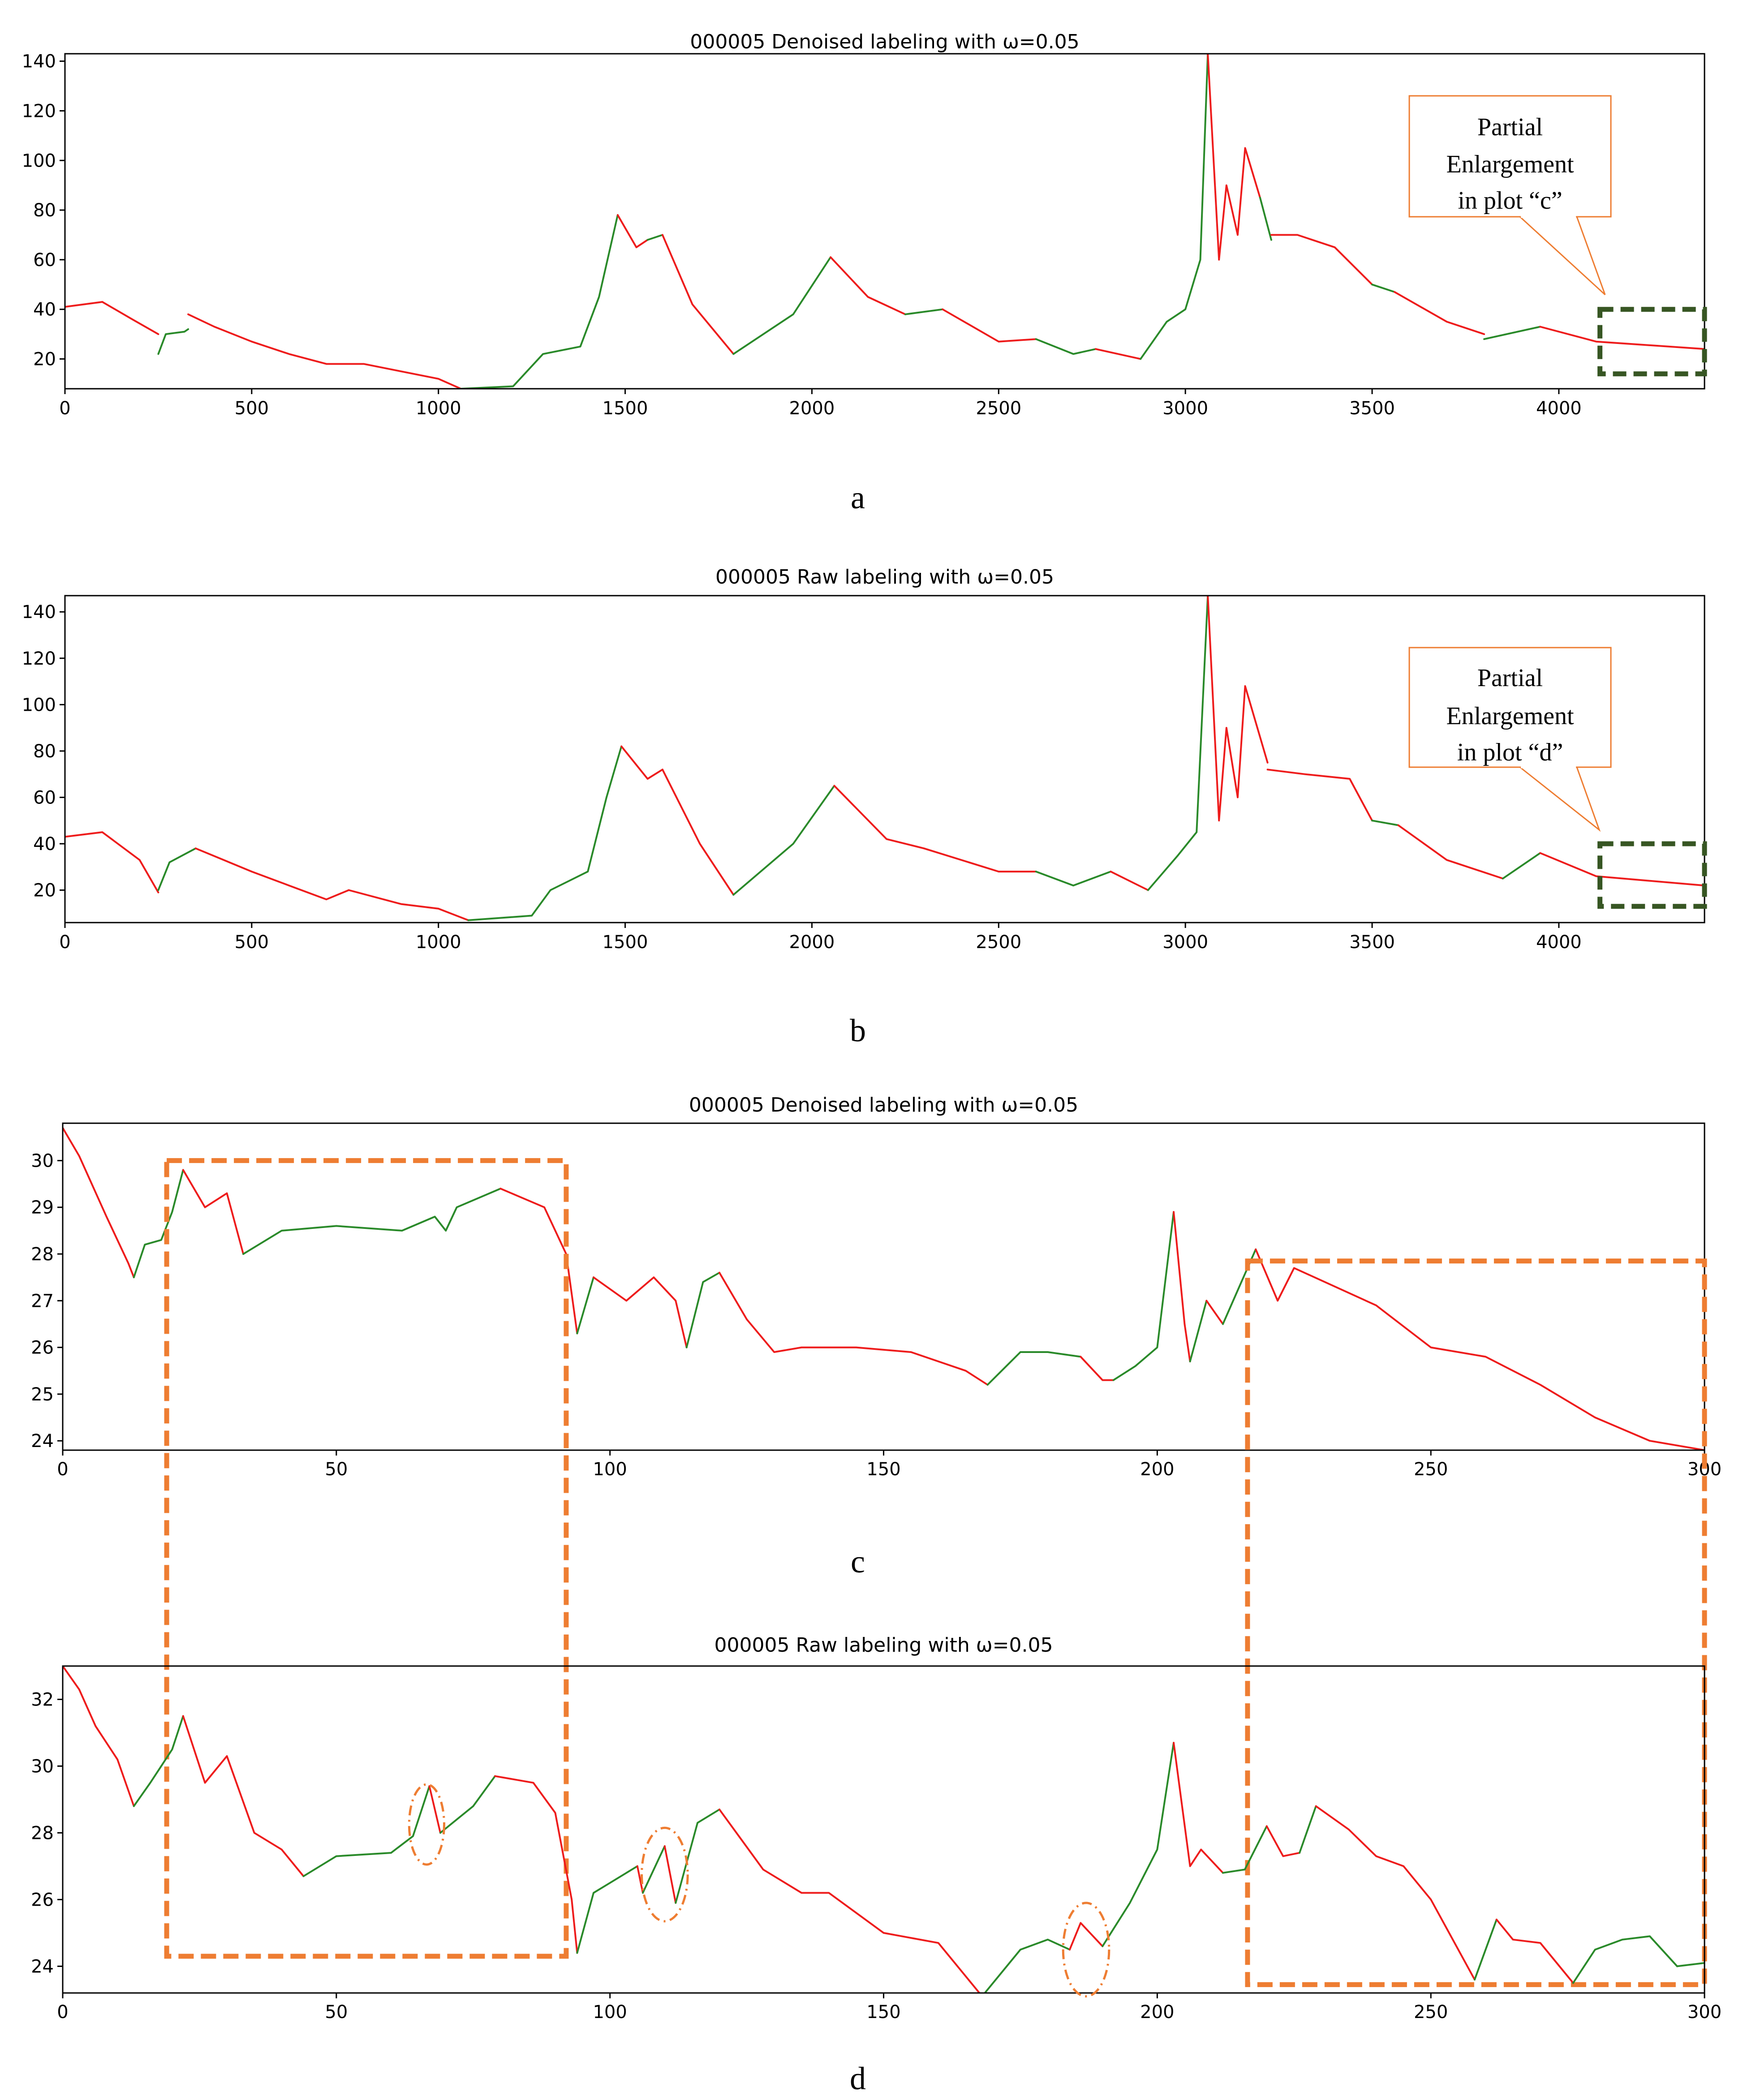 This screenshot has width=1739, height=2100. What do you see at coordinates (858, 1562) in the screenshot?
I see `panel-label: c` at bounding box center [858, 1562].